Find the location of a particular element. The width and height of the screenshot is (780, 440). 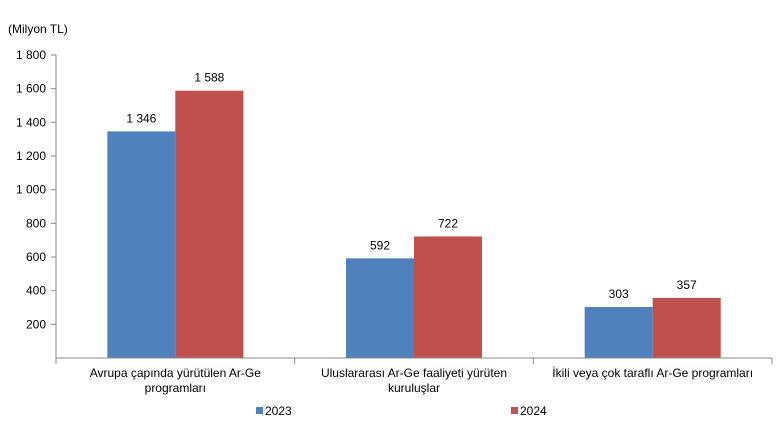

y-tick-label: 1 000 is located at coordinates (31, 190).